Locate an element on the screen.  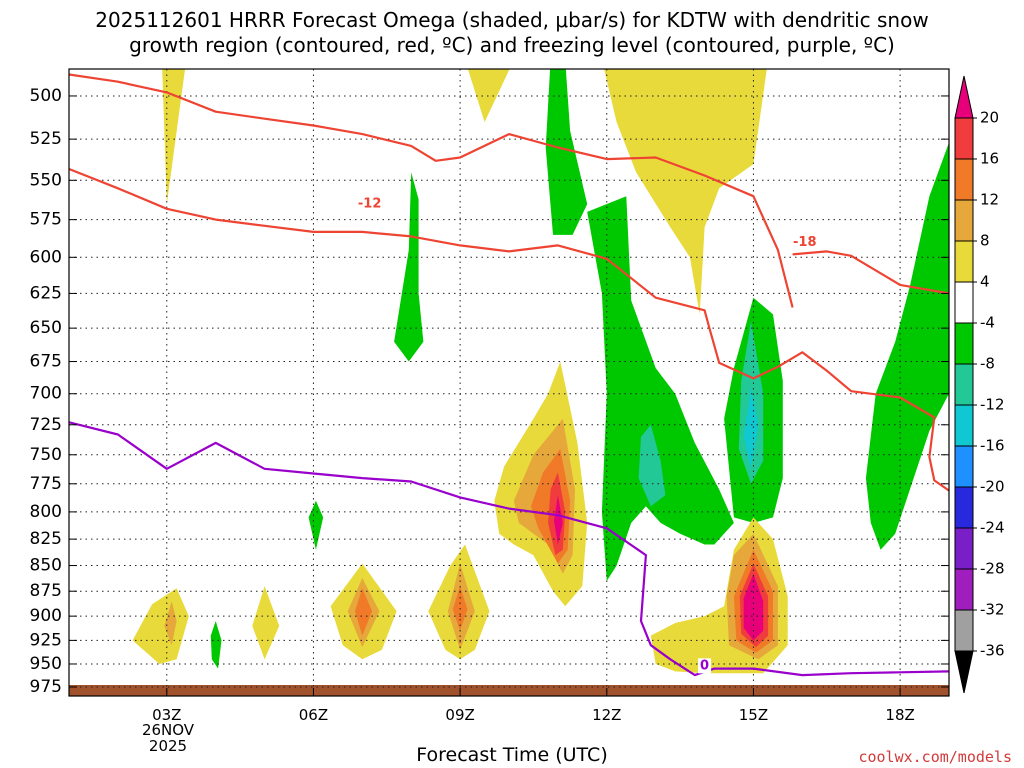
date-label-year: 2025 is located at coordinates (168, 746).